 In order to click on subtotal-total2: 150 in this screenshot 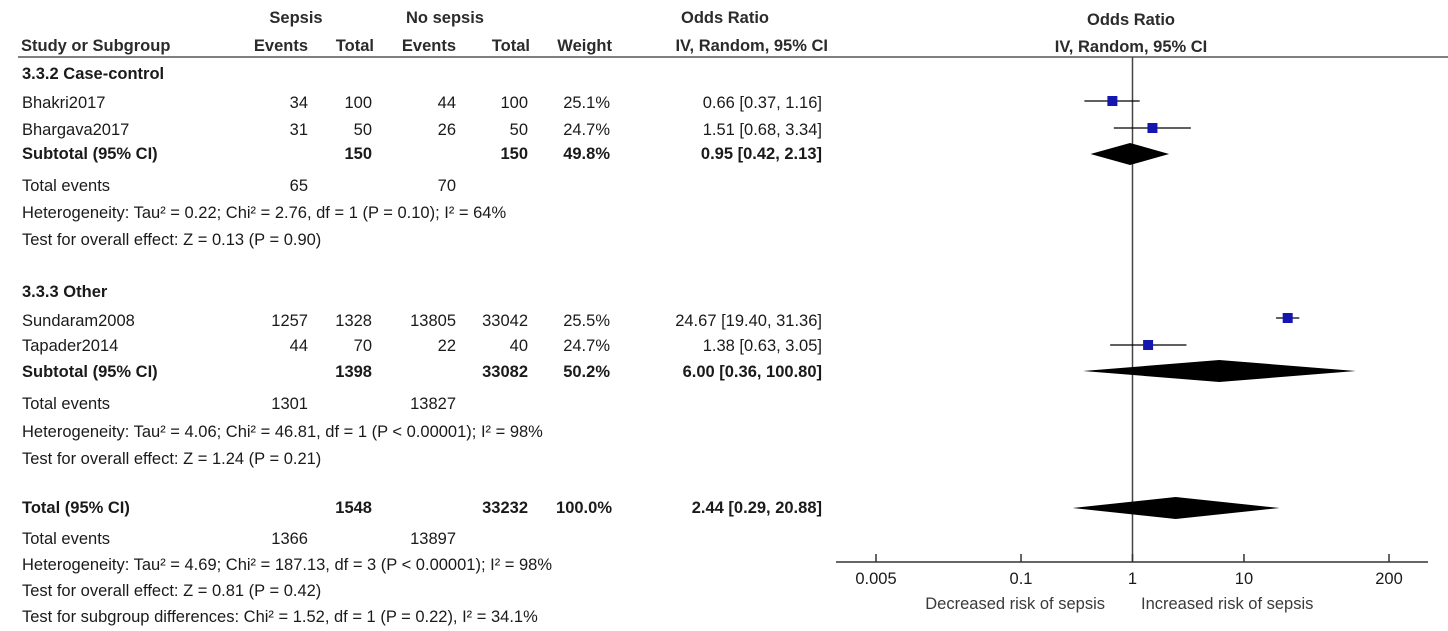, I will do `click(514, 154)`.